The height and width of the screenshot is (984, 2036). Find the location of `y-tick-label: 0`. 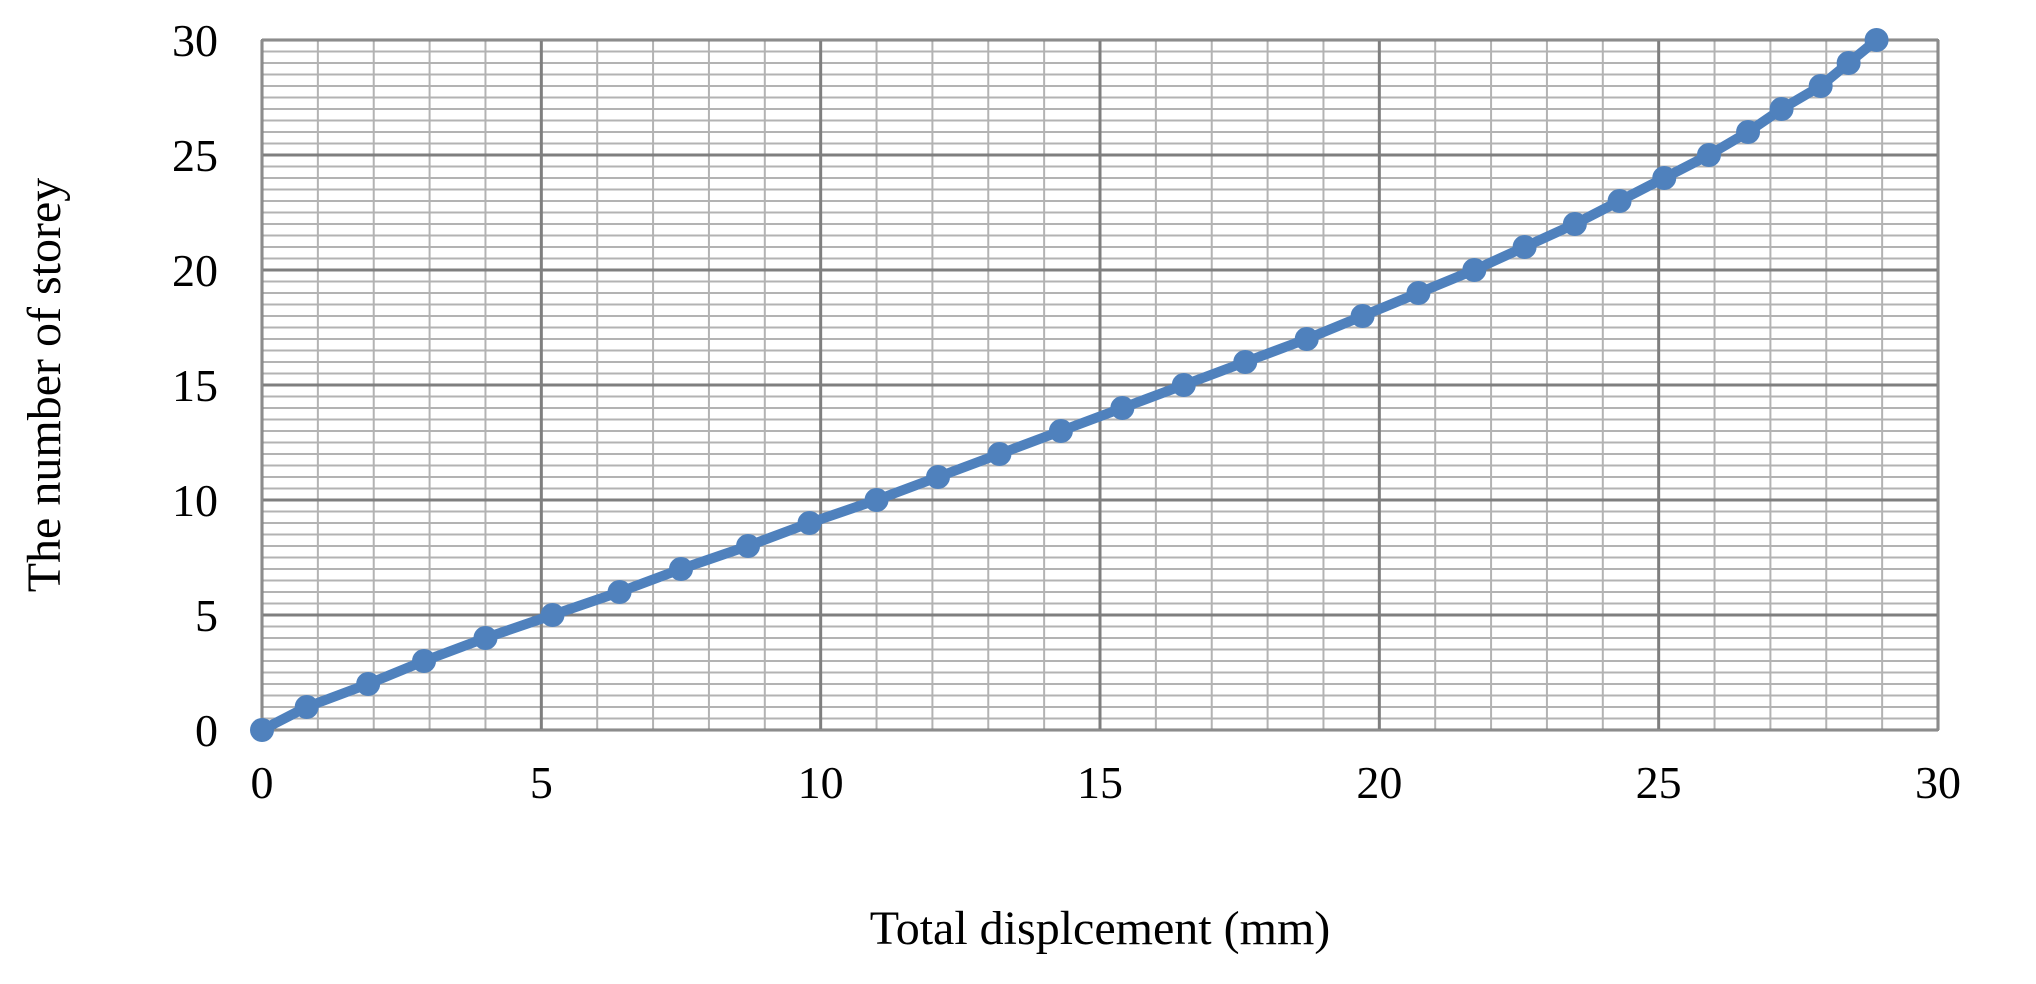

y-tick-label: 0 is located at coordinates (206, 730).